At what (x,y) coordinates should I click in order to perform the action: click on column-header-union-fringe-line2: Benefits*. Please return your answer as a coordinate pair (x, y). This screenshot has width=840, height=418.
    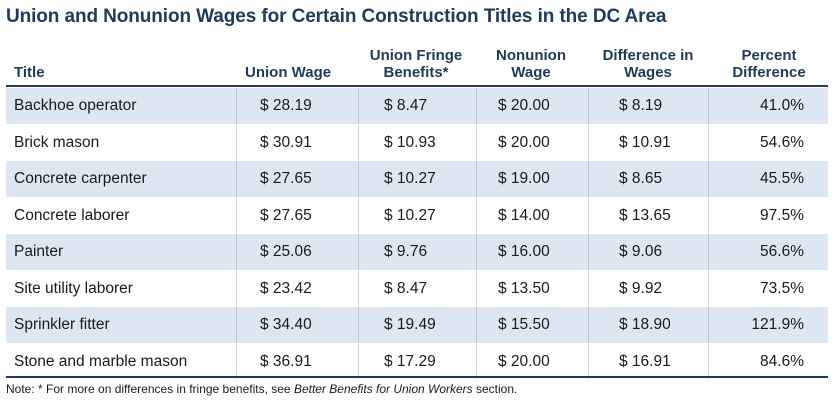
    Looking at the image, I should click on (416, 72).